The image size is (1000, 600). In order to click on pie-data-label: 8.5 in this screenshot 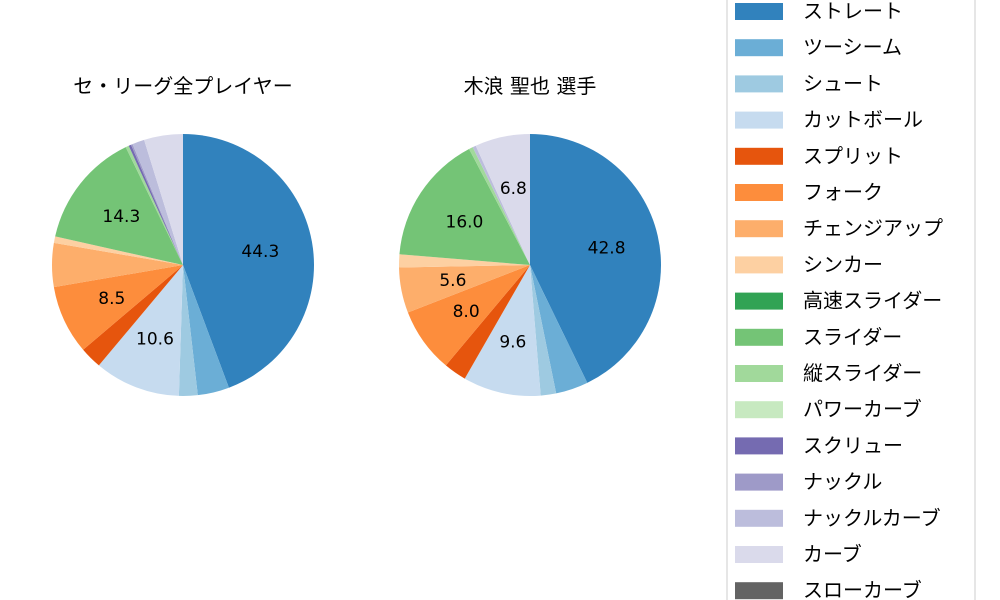, I will do `click(111, 299)`.